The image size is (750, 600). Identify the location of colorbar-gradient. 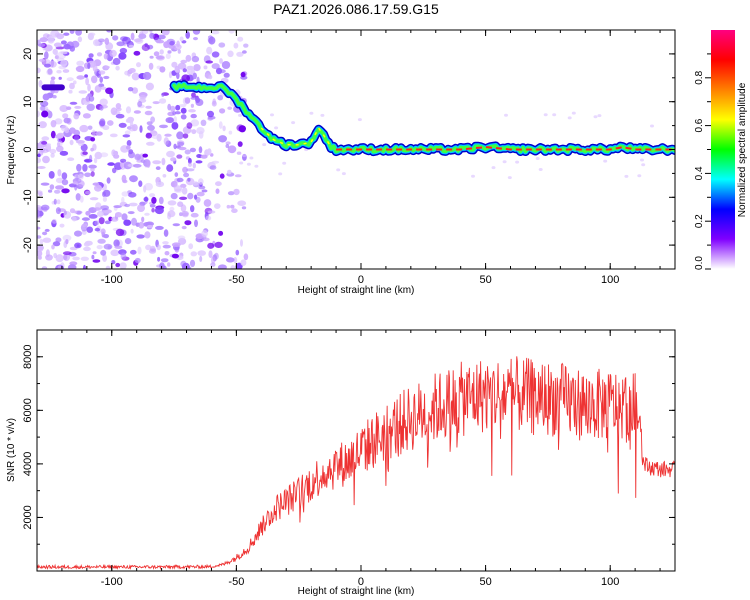
(723, 149).